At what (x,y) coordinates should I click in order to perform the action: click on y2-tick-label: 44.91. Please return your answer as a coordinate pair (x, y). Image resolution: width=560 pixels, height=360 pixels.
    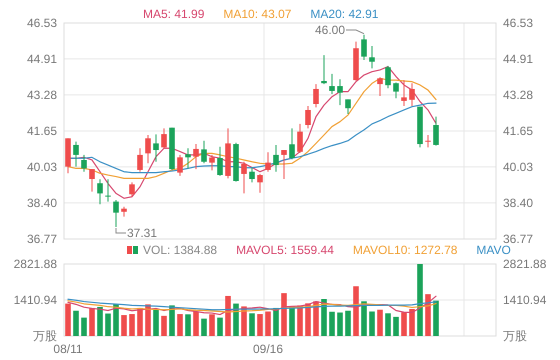
    Looking at the image, I should click on (518, 59).